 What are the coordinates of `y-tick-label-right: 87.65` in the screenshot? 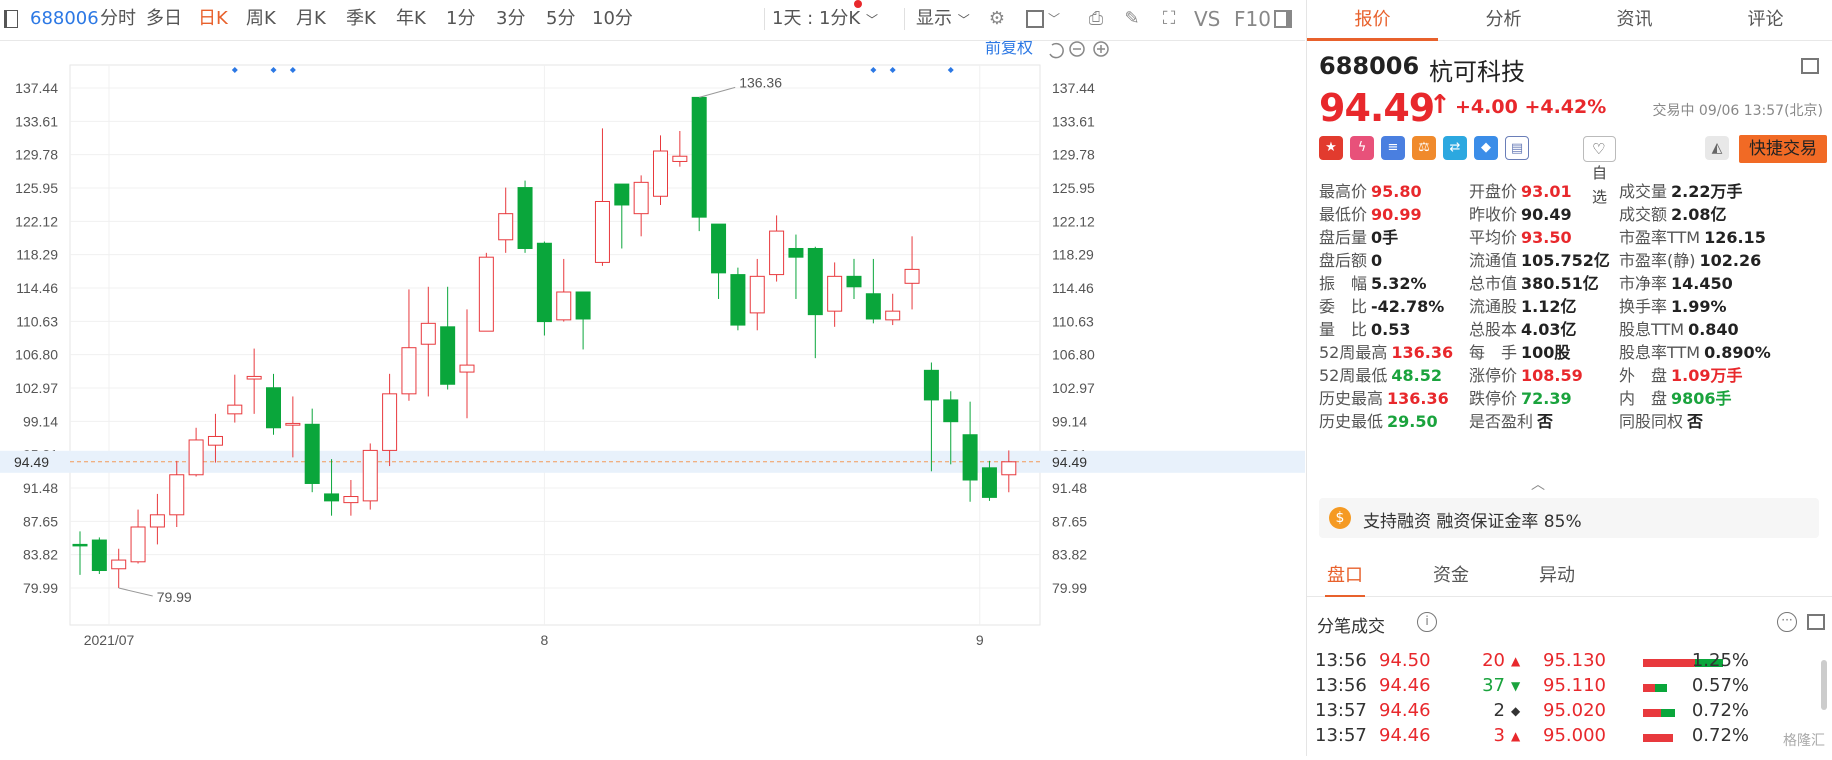 It's located at (1069, 521).